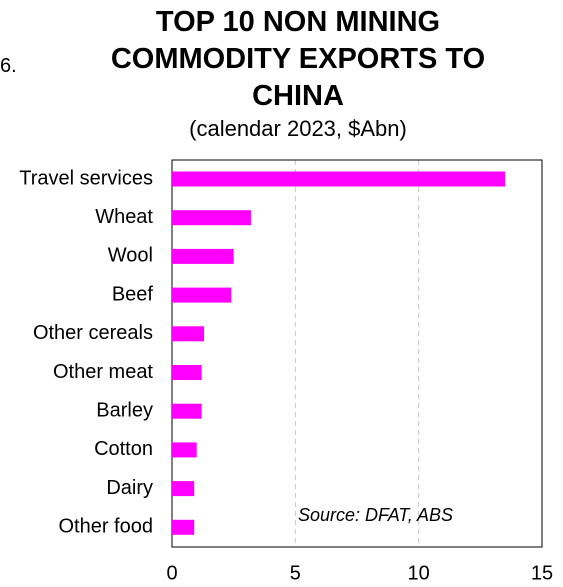 This screenshot has height=587, width=563. I want to click on source-note: Source: DFAT, ABS, so click(375, 515).